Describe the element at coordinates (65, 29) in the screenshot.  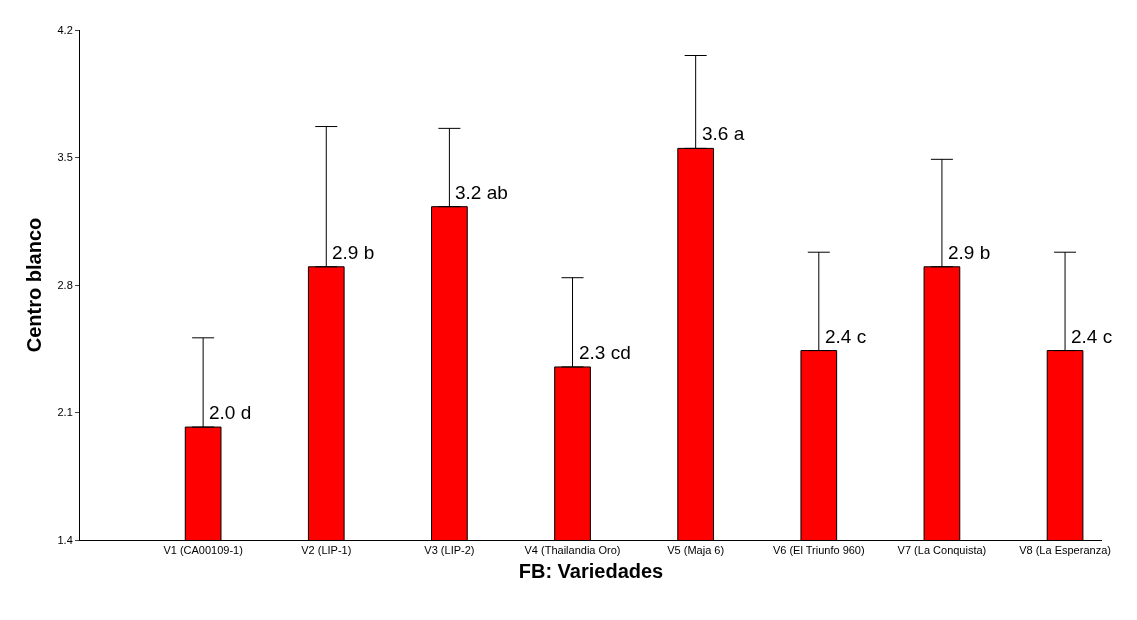
I see `y-tick-label: 4.2` at that location.